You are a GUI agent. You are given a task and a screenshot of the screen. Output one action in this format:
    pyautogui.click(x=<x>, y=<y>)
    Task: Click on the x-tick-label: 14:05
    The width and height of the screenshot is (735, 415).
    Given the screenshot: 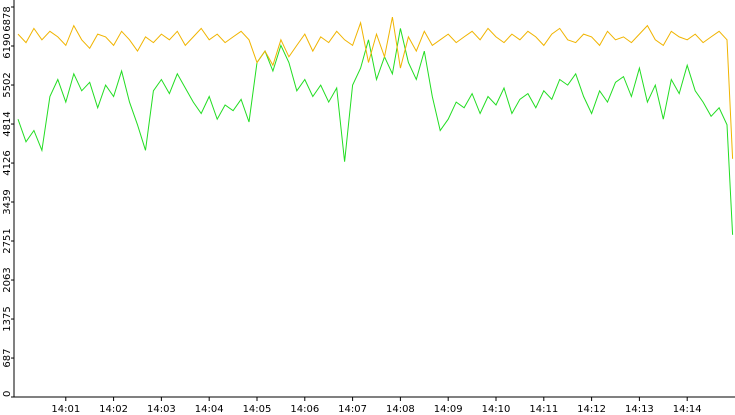 What is the action you would take?
    pyautogui.click(x=257, y=409)
    